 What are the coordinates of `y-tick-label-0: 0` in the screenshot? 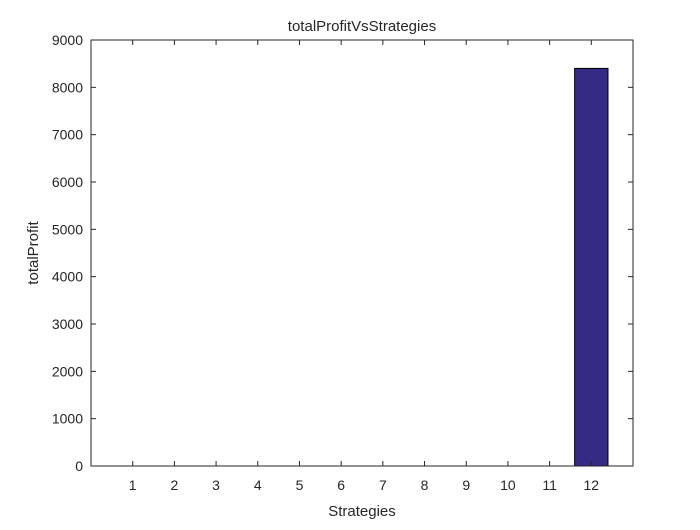 It's located at (79, 466).